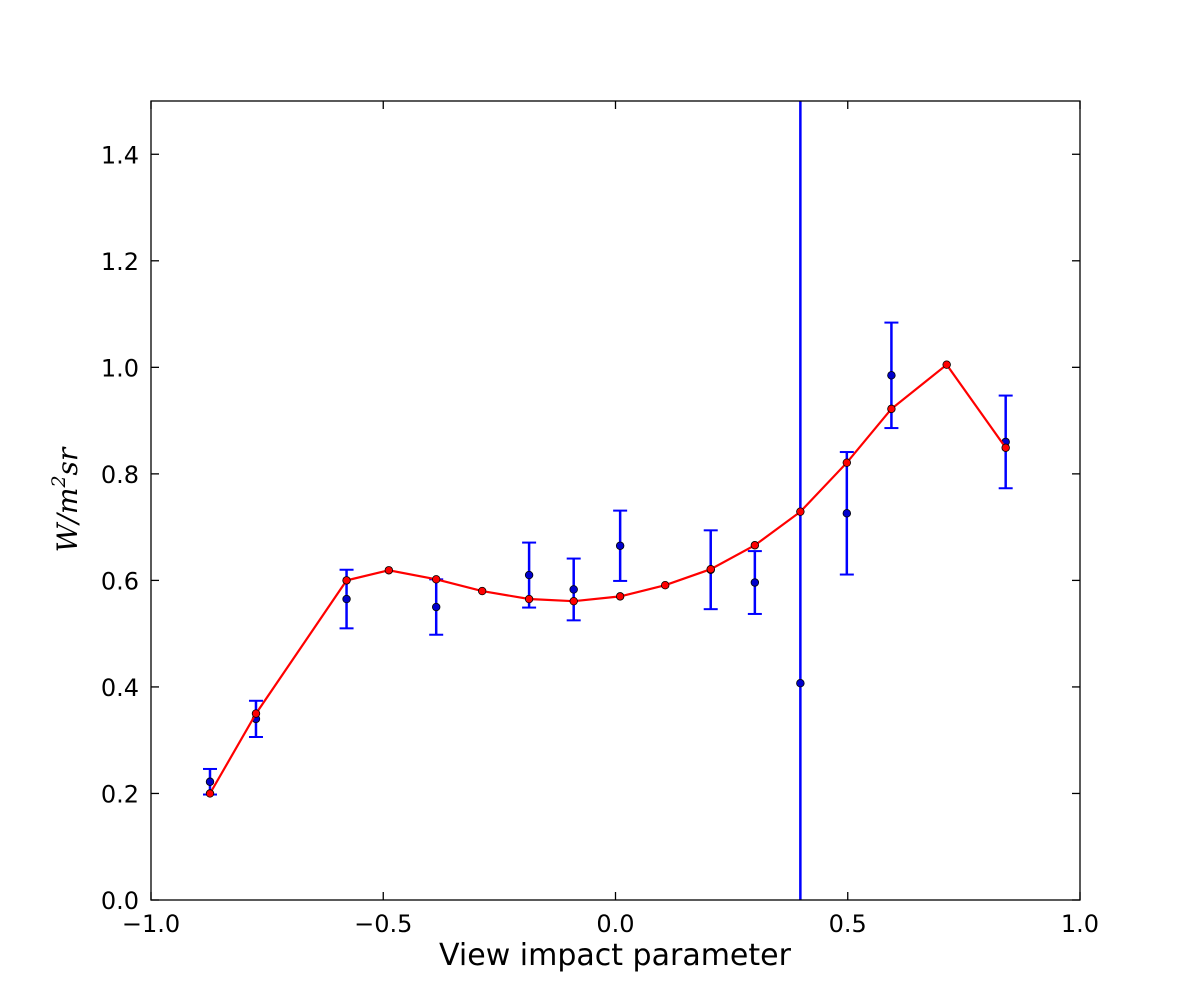  Describe the element at coordinates (120, 262) in the screenshot. I see `y-tick-label: 1.2` at that location.